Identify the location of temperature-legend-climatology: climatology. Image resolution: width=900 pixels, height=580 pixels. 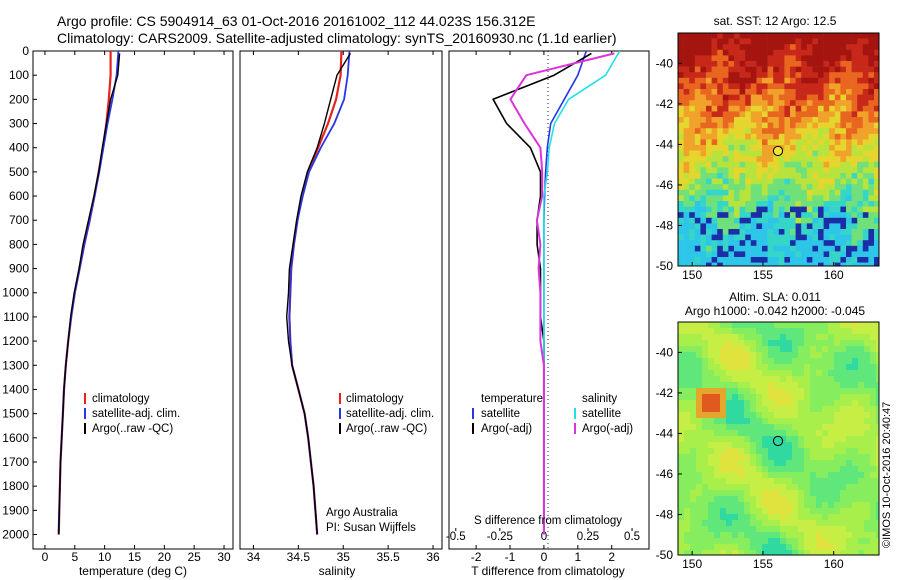
(121, 399).